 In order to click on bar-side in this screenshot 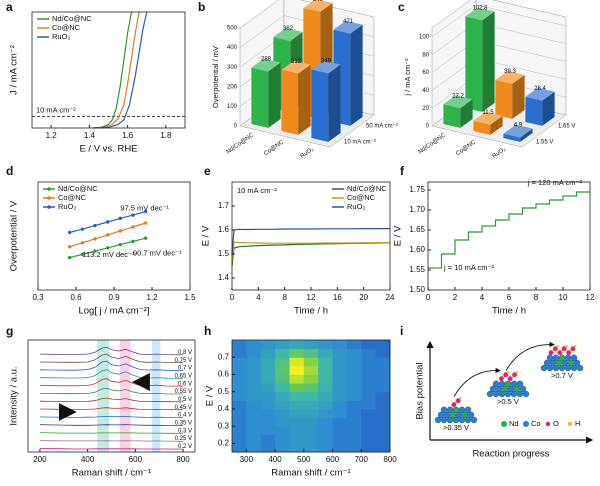, I will do `click(334, 103)`.